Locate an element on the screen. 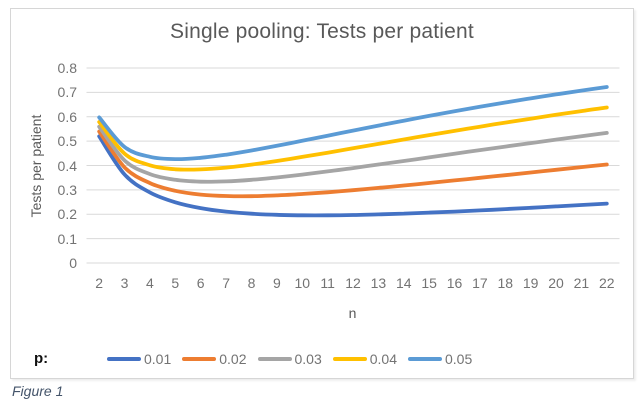 The image size is (640, 402). y-tick-label: 0.8 is located at coordinates (67, 68).